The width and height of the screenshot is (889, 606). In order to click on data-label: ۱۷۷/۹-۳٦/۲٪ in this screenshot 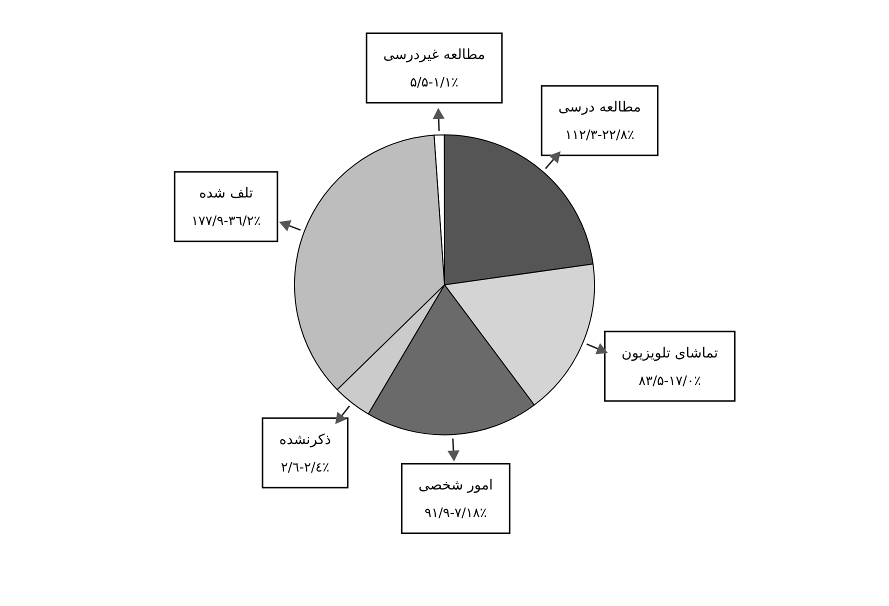, I will do `click(226, 222)`.